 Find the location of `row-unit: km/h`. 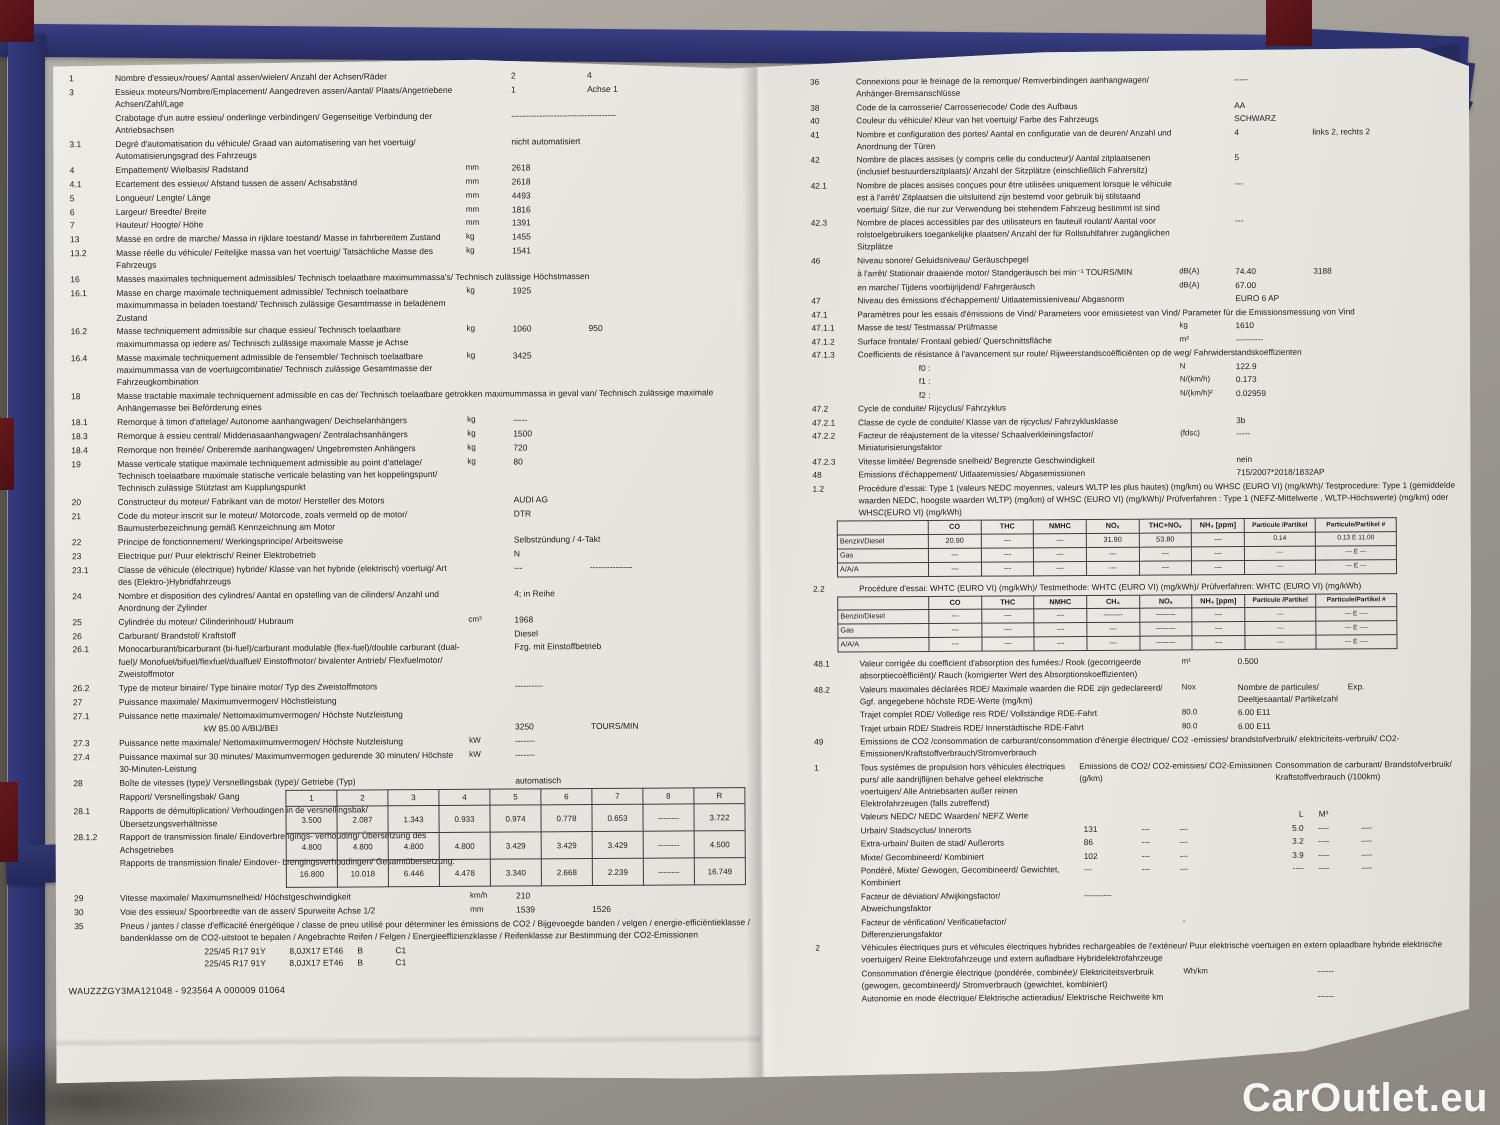

row-unit: km/h is located at coordinates (478, 896).